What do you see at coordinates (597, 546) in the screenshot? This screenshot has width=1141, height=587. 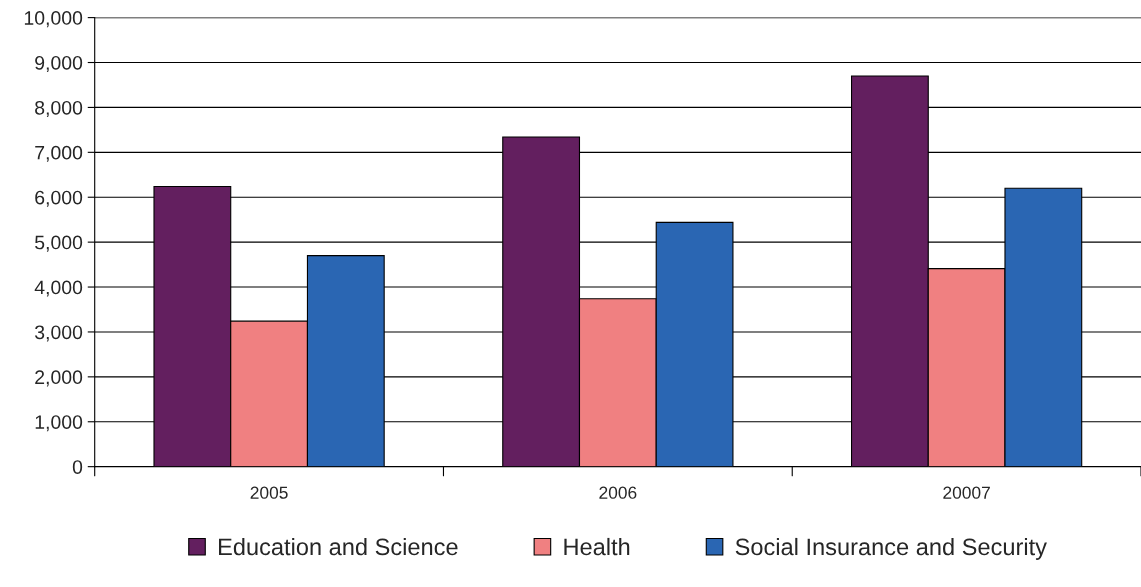 I see `legend-label: Health` at bounding box center [597, 546].